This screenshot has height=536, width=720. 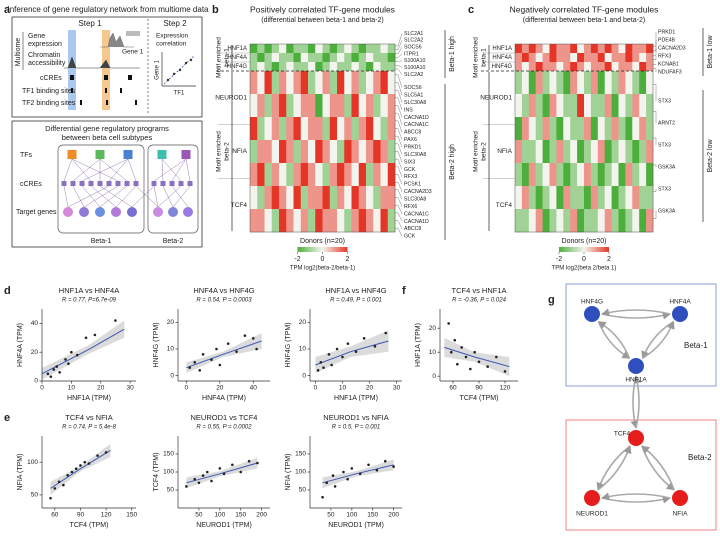 What do you see at coordinates (224, 353) in the screenshot?
I see `confidence-band` at bounding box center [224, 353].